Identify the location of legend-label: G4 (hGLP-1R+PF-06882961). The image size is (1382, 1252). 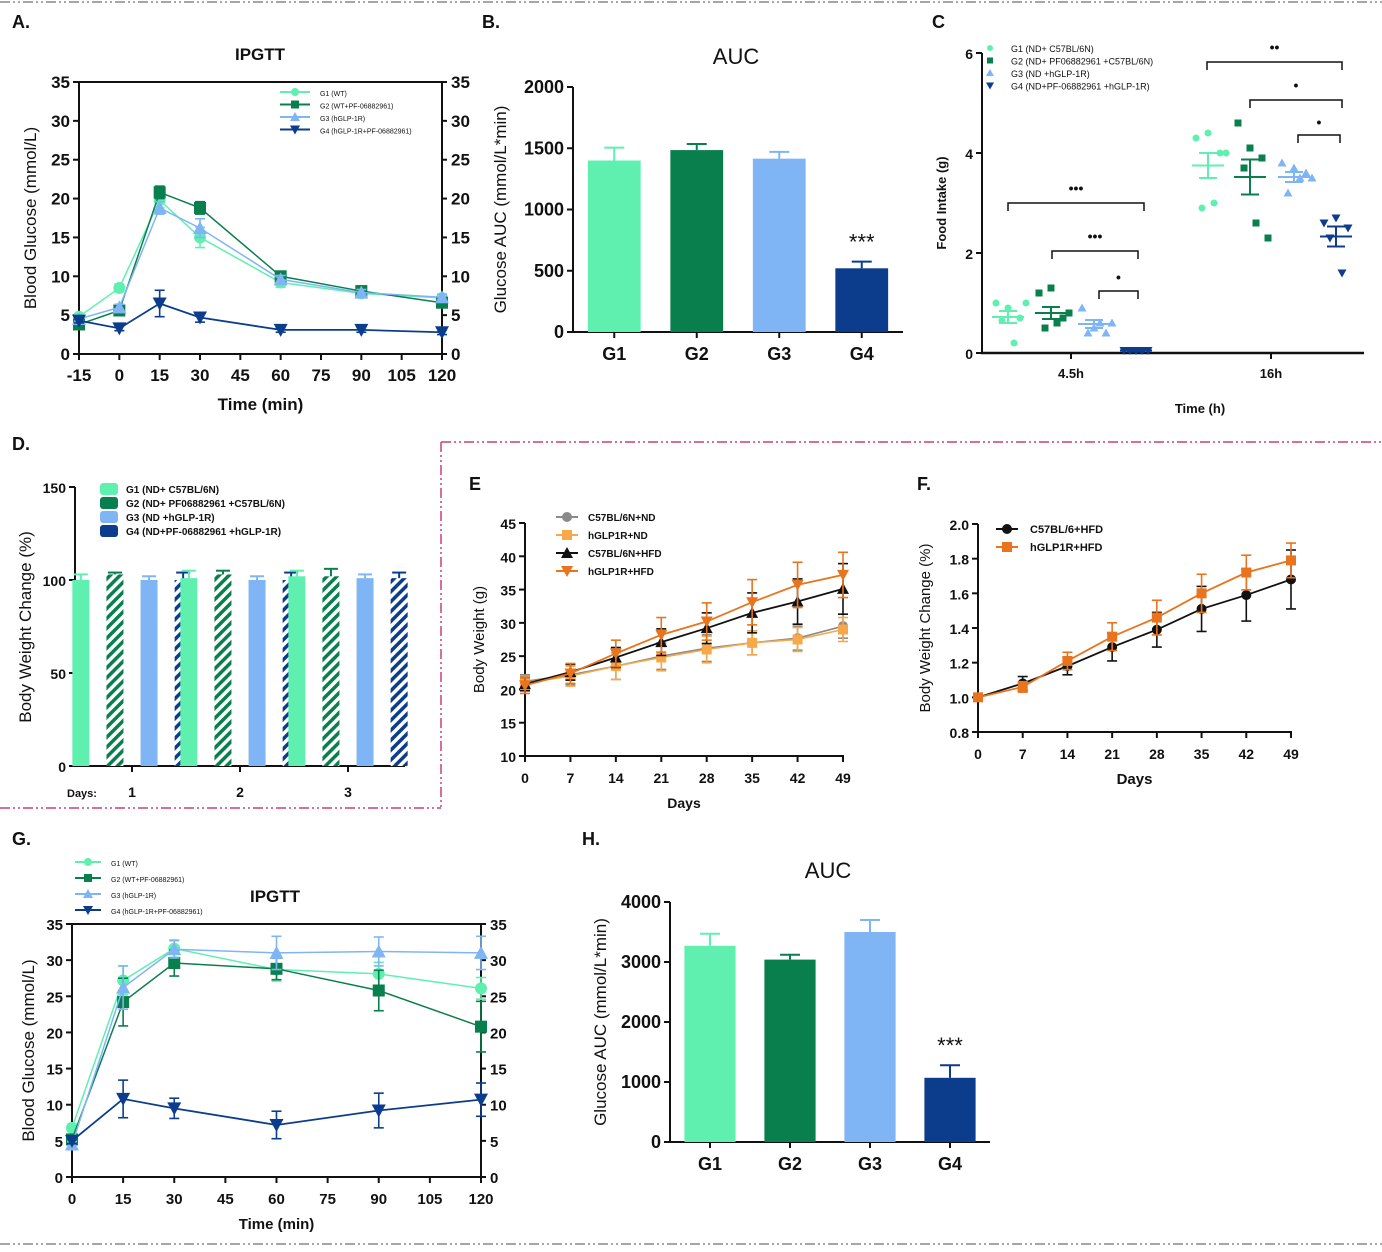
(157, 912).